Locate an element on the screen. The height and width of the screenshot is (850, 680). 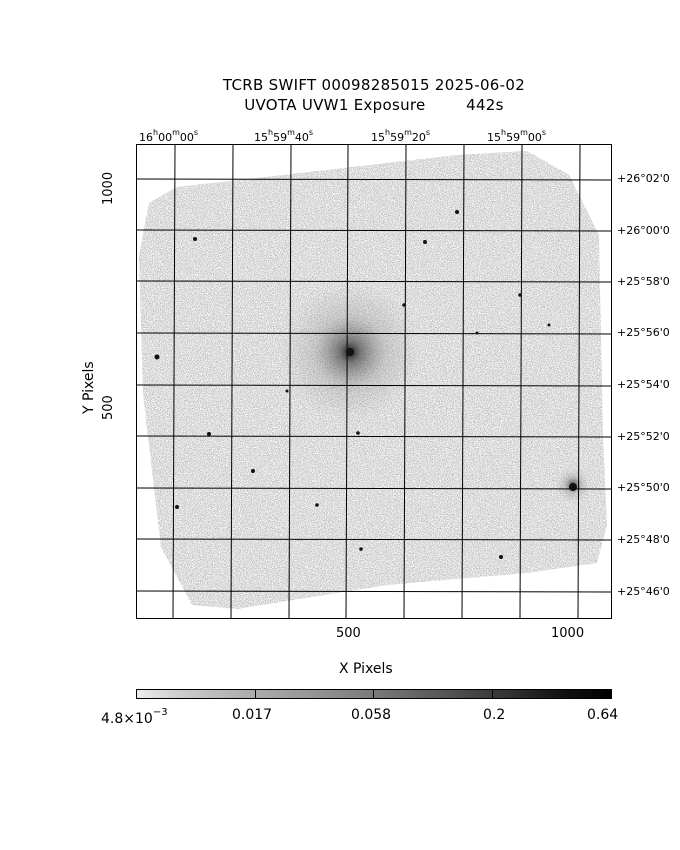
colorbar-tick-4: 0.64 is located at coordinates (603, 715).